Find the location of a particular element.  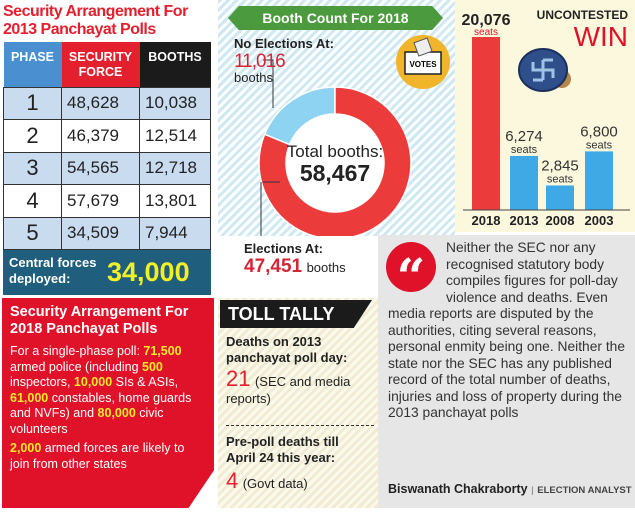

cell-booths: 7,944 is located at coordinates (175, 233).